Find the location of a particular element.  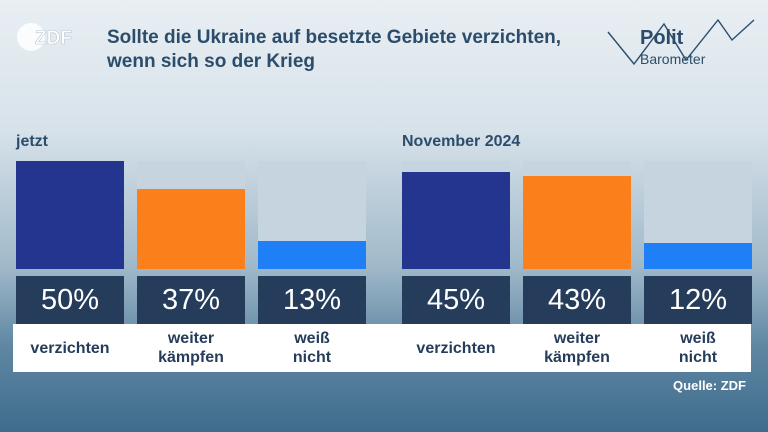

politbarometer-logo-graphic is located at coordinates (681, 42).